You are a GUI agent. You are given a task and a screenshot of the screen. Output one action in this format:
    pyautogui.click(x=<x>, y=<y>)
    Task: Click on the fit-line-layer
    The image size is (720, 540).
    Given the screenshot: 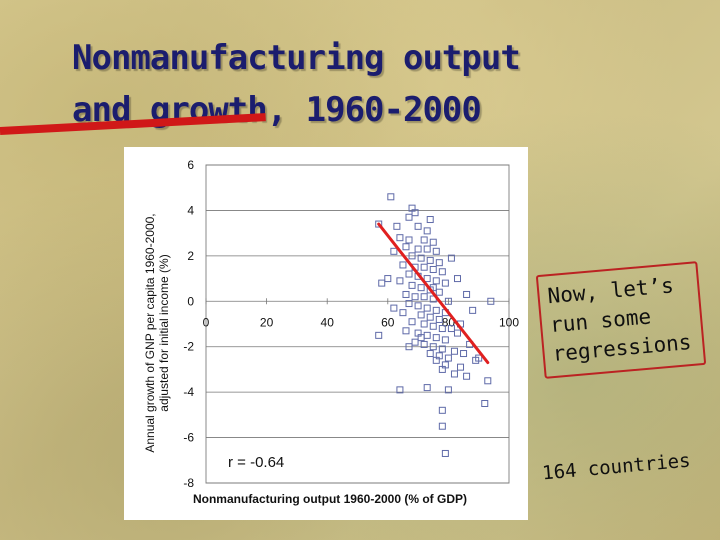 What is the action you would take?
    pyautogui.click(x=433, y=293)
    